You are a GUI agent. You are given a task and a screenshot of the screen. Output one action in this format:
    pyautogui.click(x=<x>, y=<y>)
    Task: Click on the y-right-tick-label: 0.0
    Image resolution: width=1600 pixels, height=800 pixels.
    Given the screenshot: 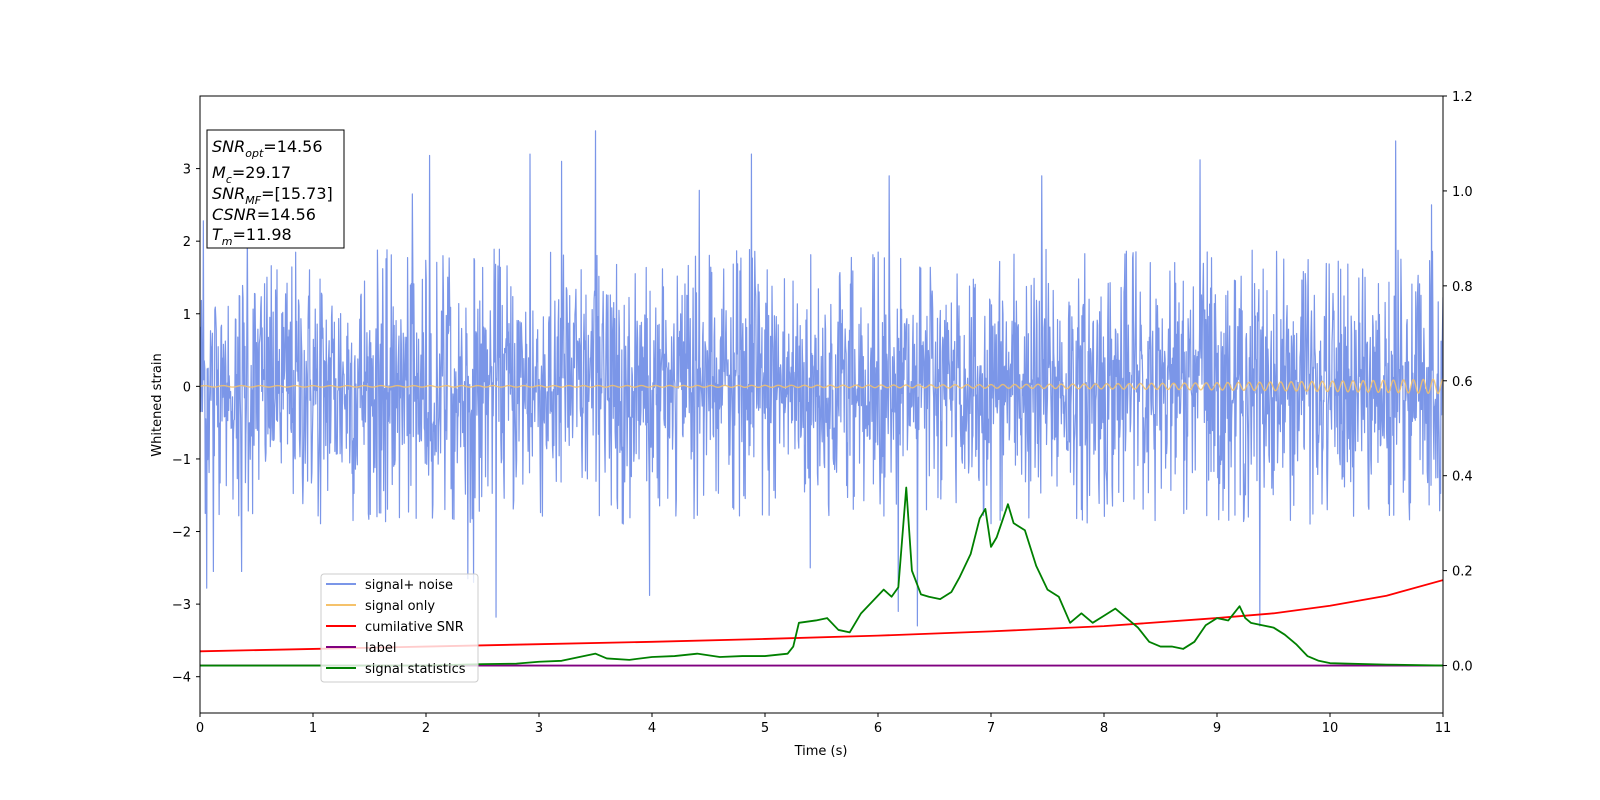 What is the action you would take?
    pyautogui.click(x=1462, y=667)
    